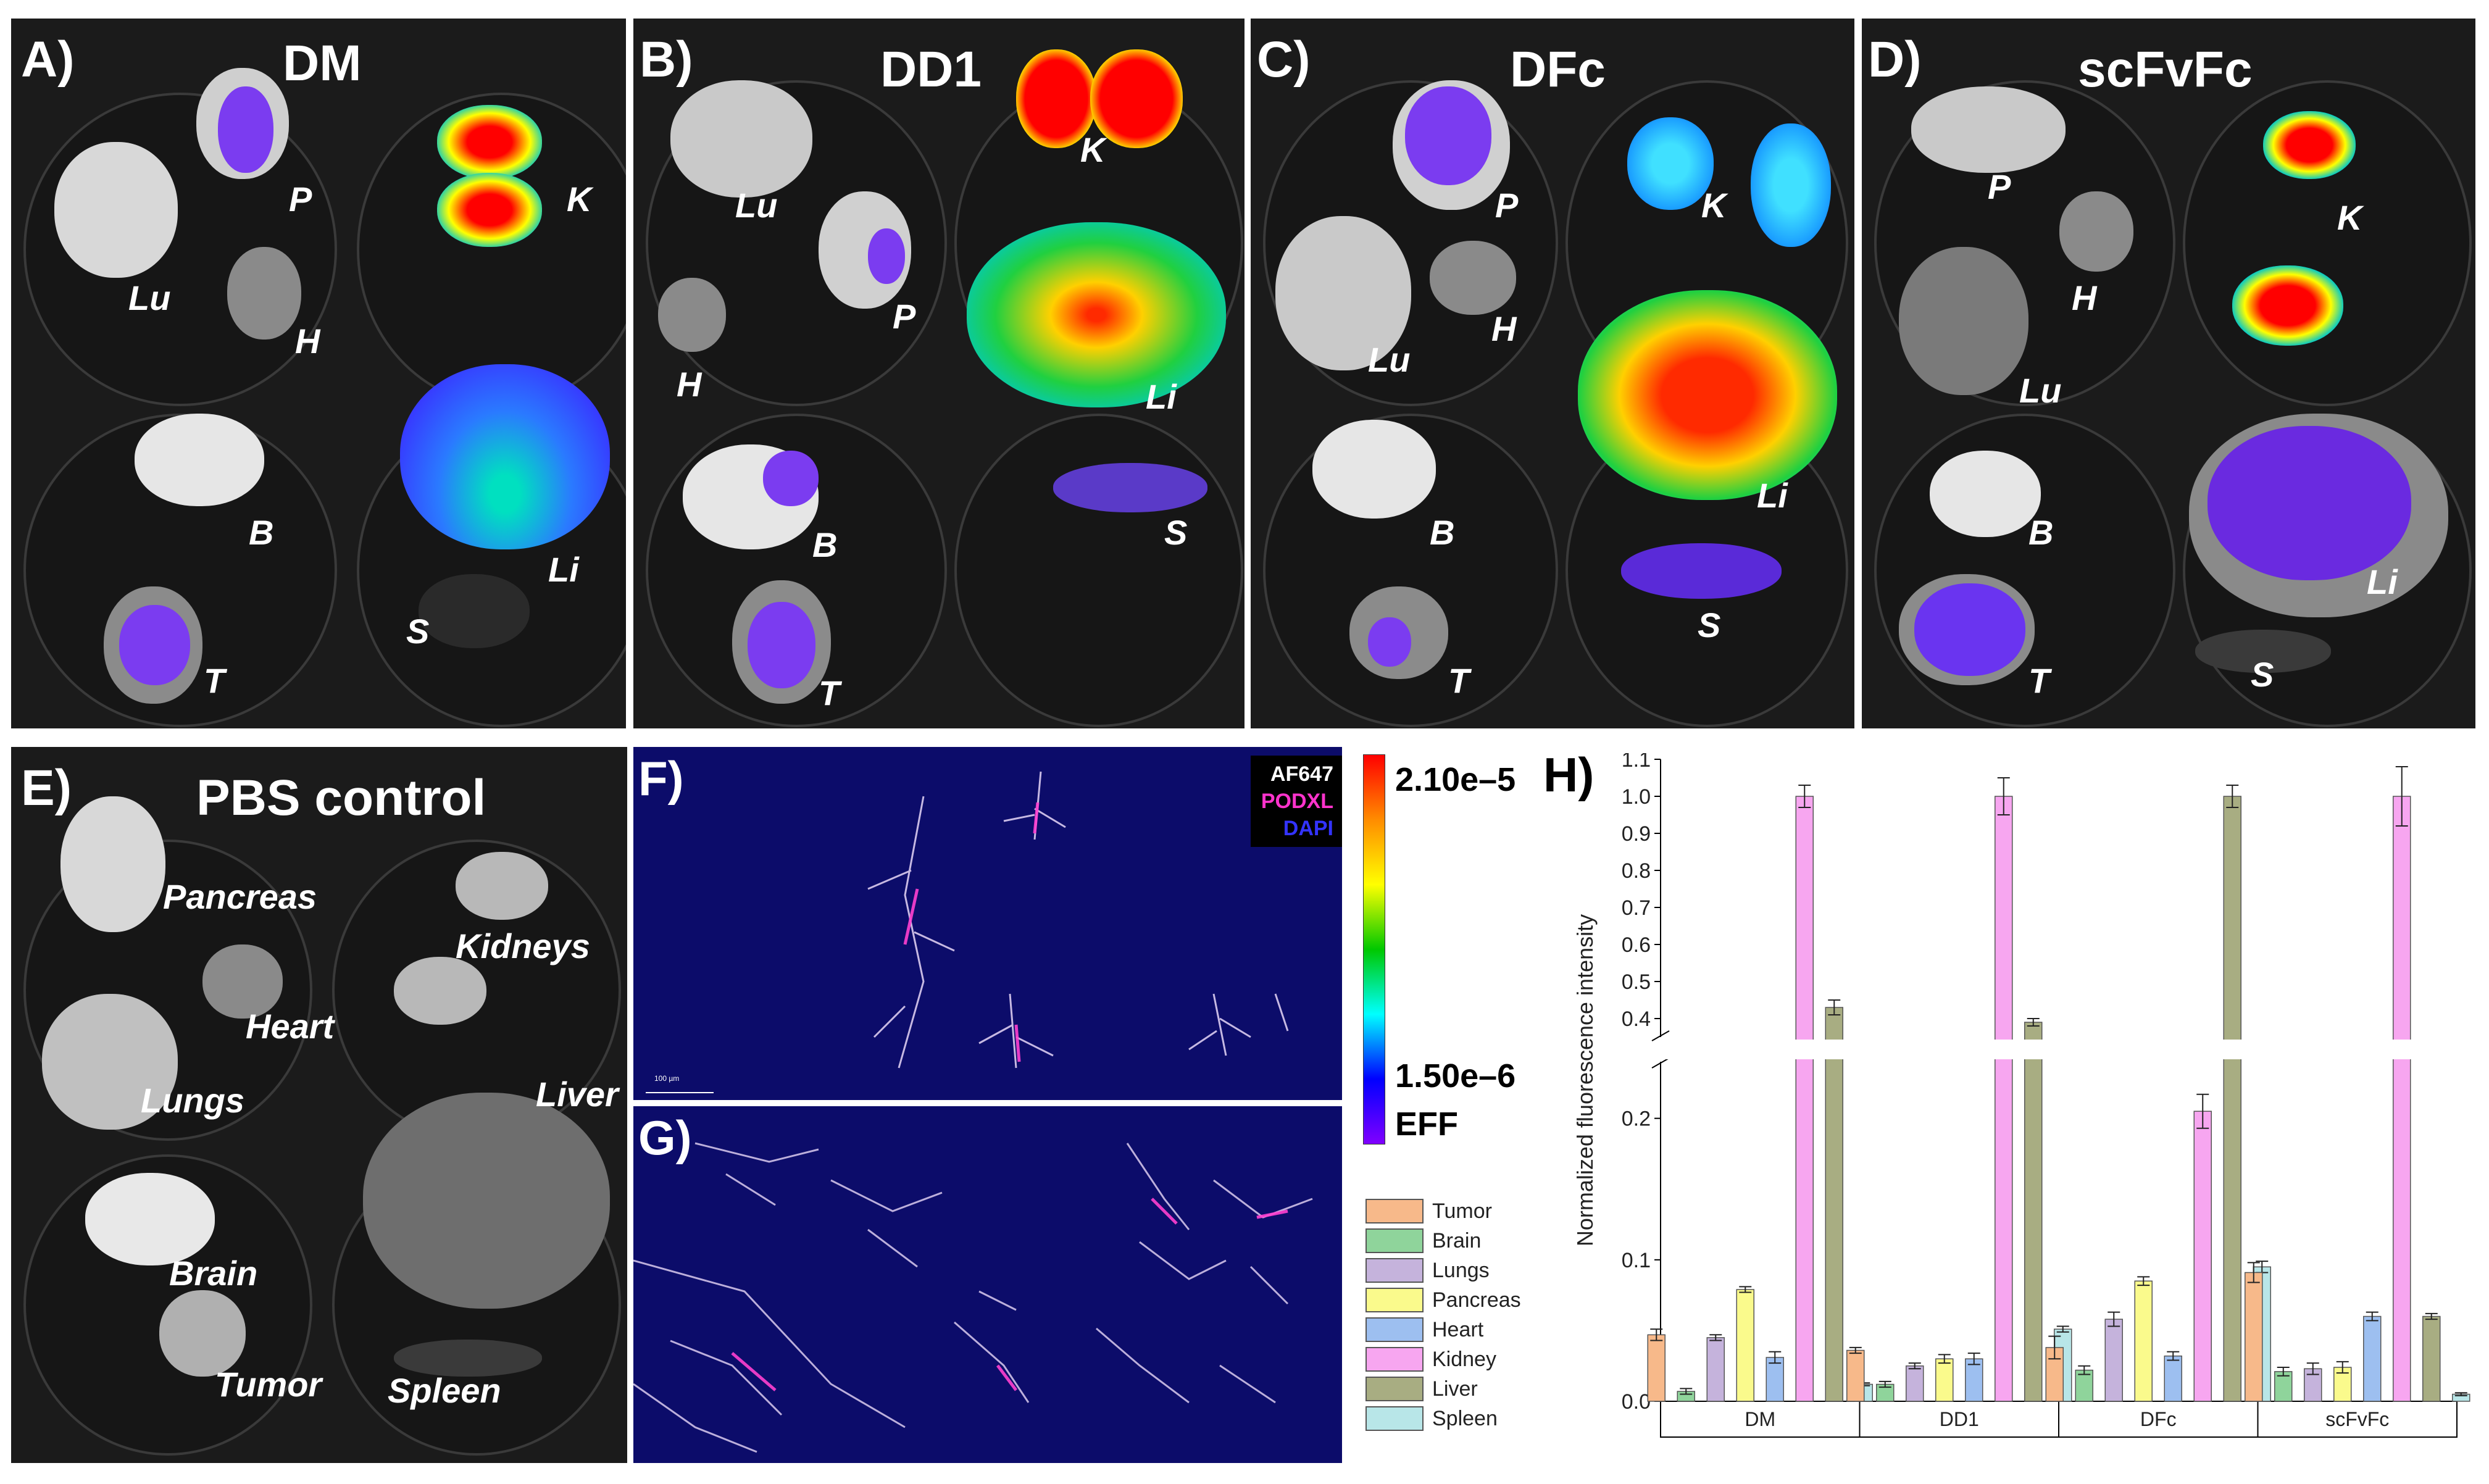 The image size is (2489, 1484). I want to click on colorbar-min: 1.50e–6, so click(1455, 1075).